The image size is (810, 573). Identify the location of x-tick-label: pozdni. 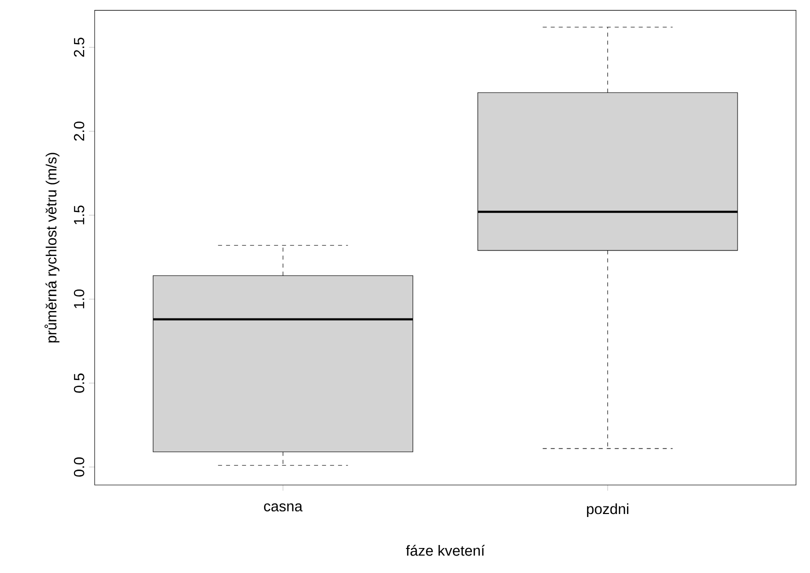
(607, 510).